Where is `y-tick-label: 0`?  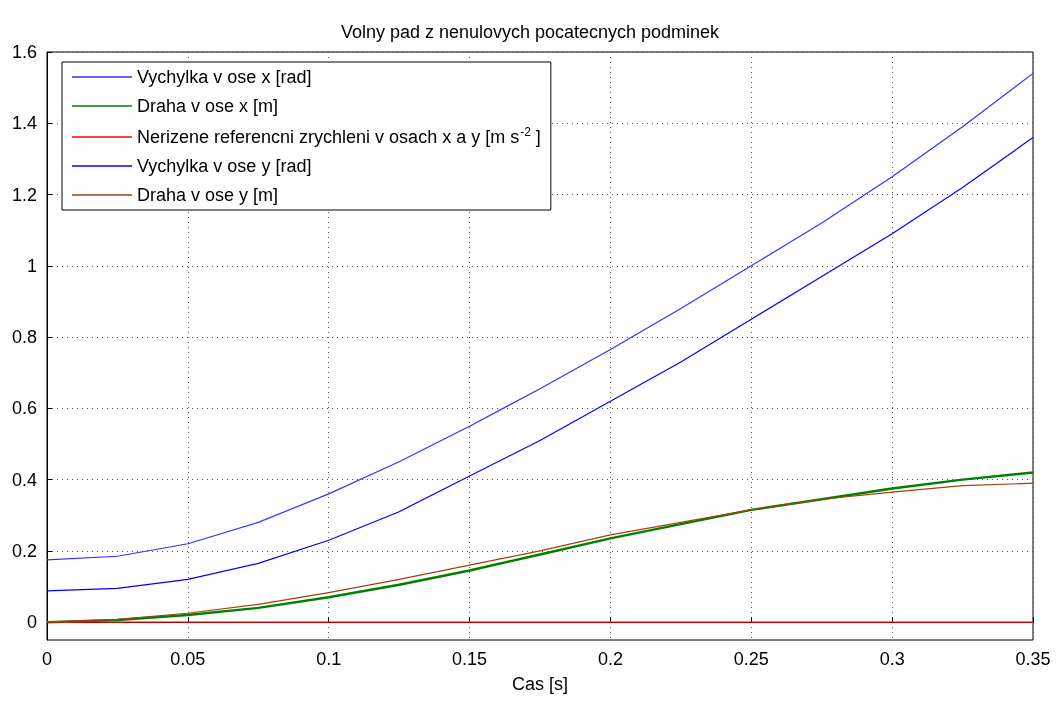
y-tick-label: 0 is located at coordinates (31, 622).